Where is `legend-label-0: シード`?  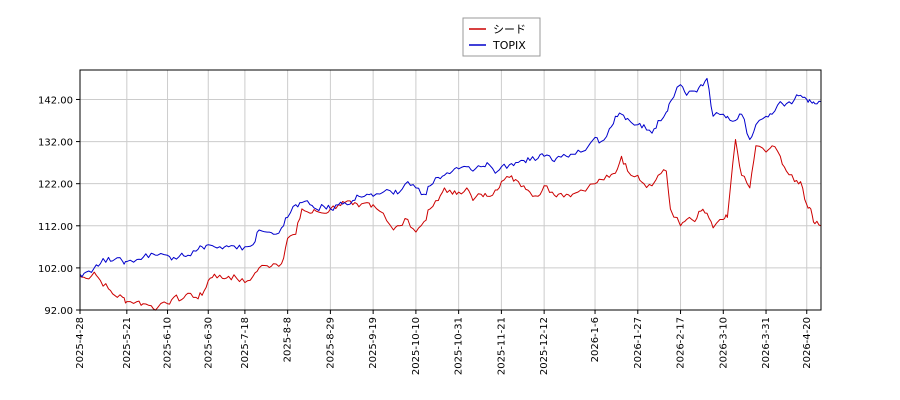
legend-label-0: シード is located at coordinates (509, 29).